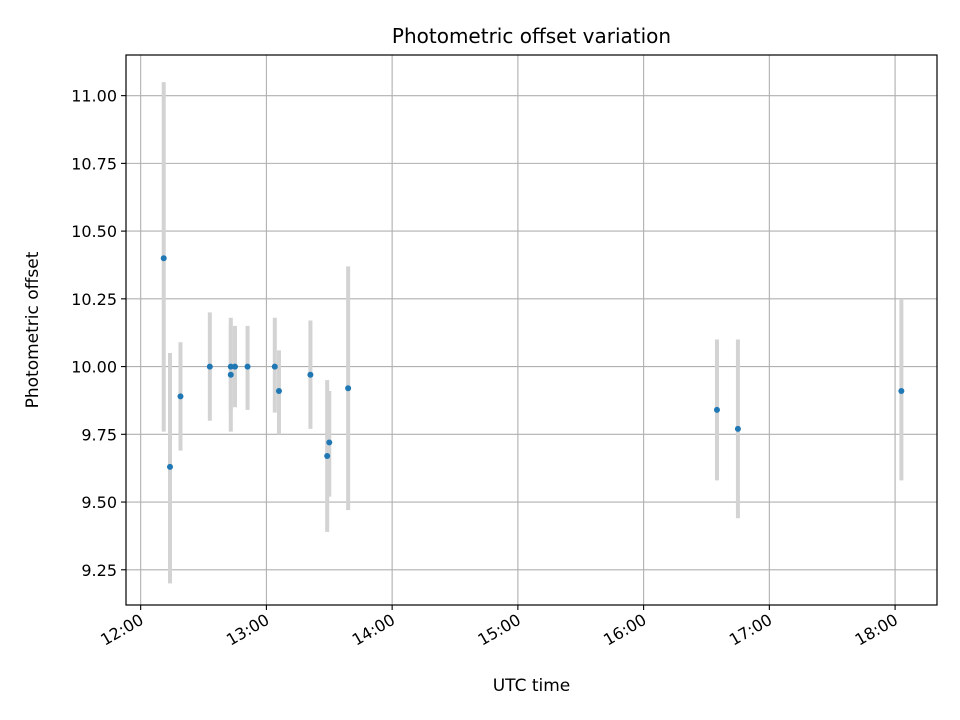 The image size is (960, 720). Describe the element at coordinates (531, 36) in the screenshot. I see `chart-title: Photometric offset variation` at that location.